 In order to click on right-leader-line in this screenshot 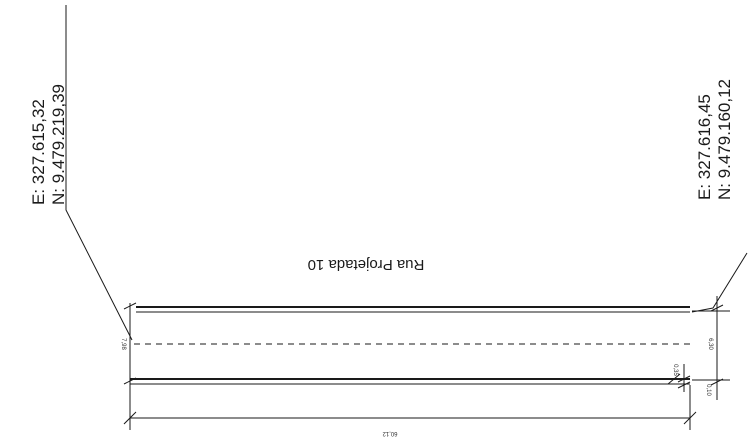, I will do `click(719, 282)`.